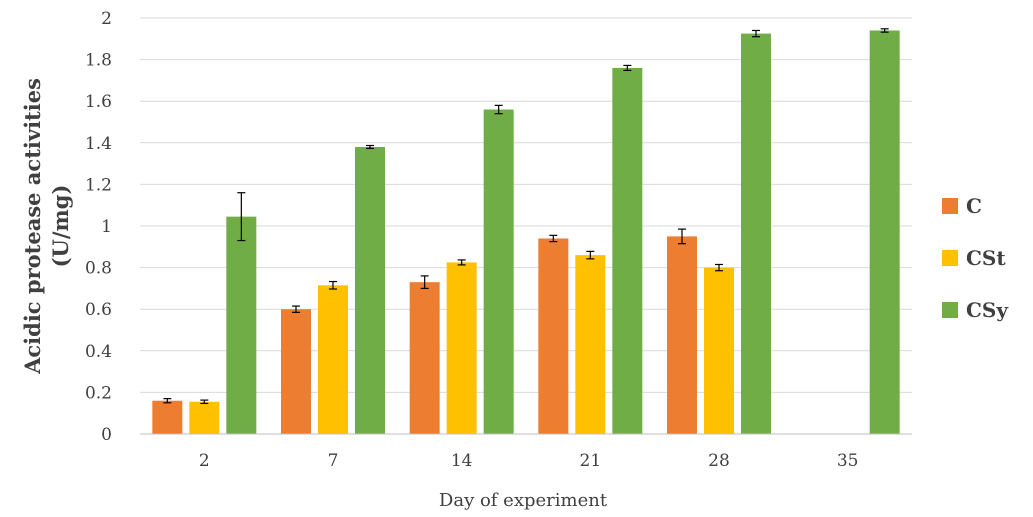  I want to click on y-tick-label: 2, so click(106, 19).